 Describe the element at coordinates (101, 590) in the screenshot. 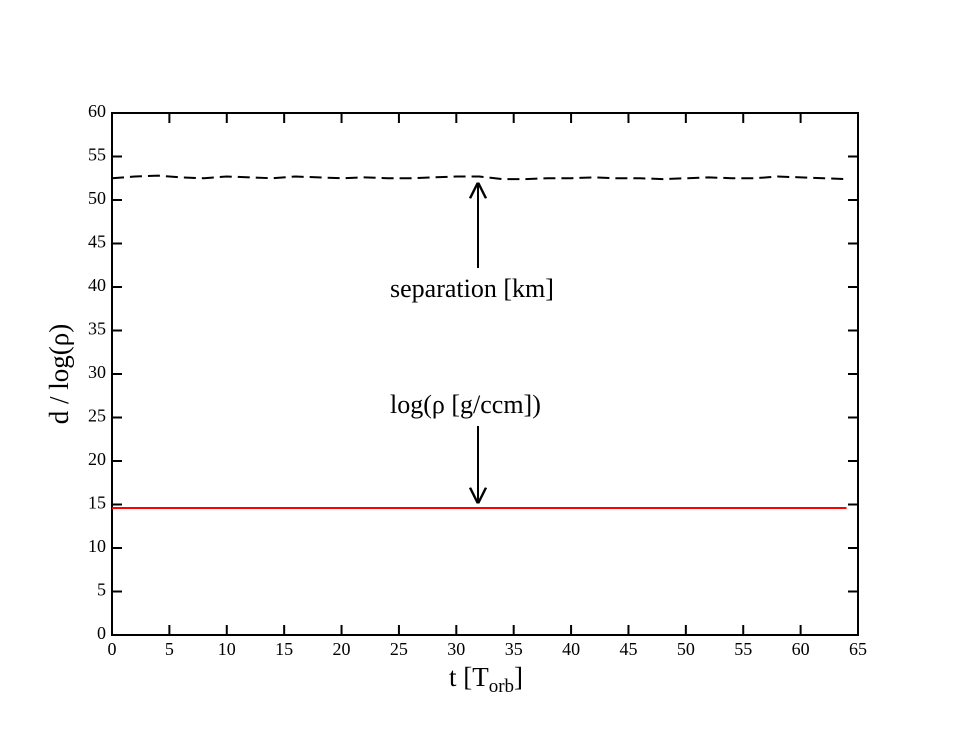

I see `y-tick-label: 5` at that location.